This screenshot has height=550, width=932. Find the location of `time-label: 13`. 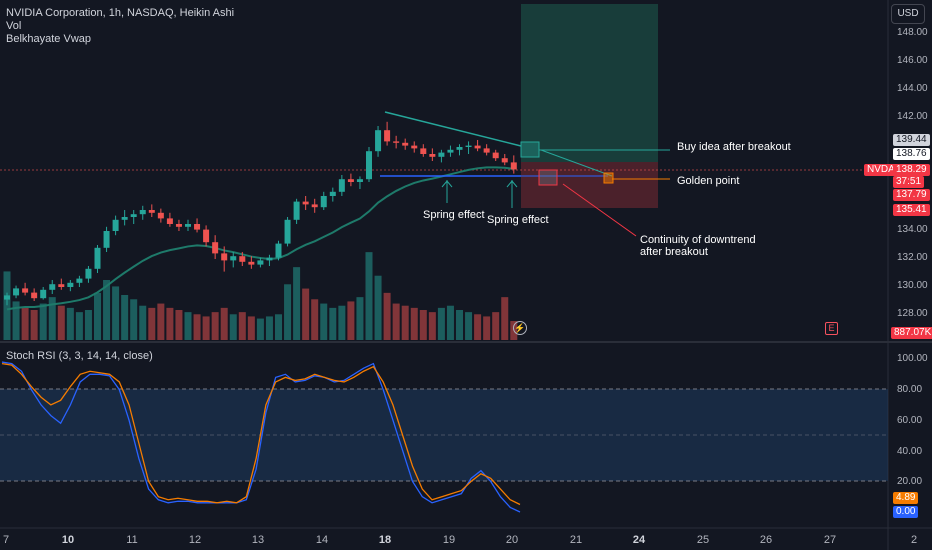

time-label: 13 is located at coordinates (258, 540).